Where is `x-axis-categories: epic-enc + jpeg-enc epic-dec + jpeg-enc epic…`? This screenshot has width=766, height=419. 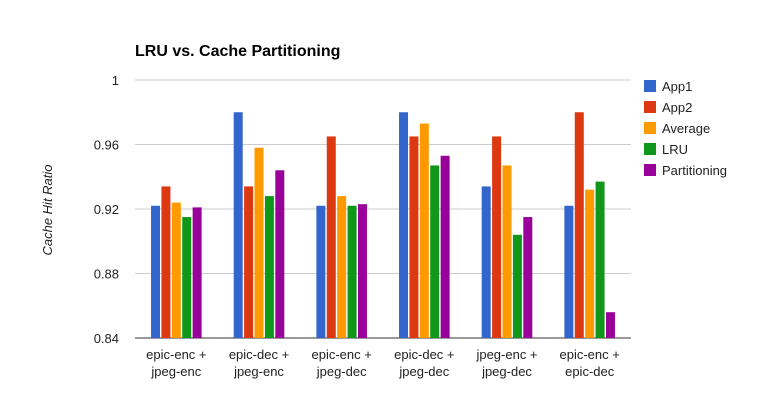 x-axis-categories: epic-enc + jpeg-enc epic-dec + jpeg-enc epic… is located at coordinates (383, 363).